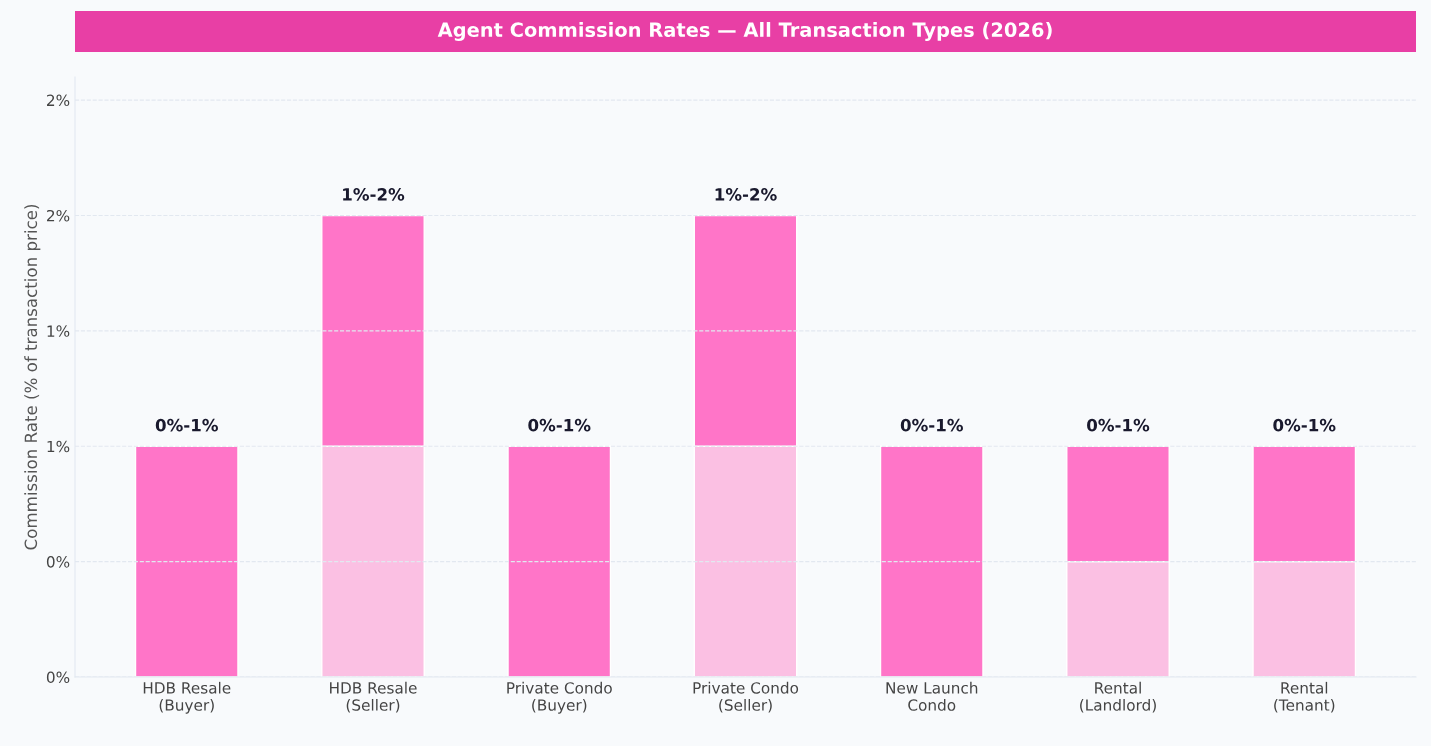 Image resolution: width=1431 pixels, height=746 pixels. What do you see at coordinates (746, 697) in the screenshot?
I see `x-tick-label: Private Condo (Seller)` at bounding box center [746, 697].